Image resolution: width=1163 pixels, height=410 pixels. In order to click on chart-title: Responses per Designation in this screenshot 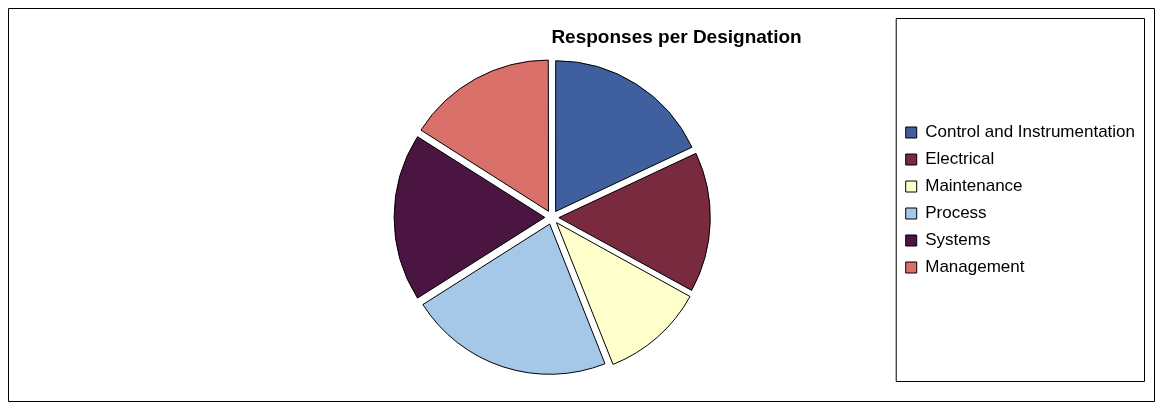, I will do `click(676, 36)`.